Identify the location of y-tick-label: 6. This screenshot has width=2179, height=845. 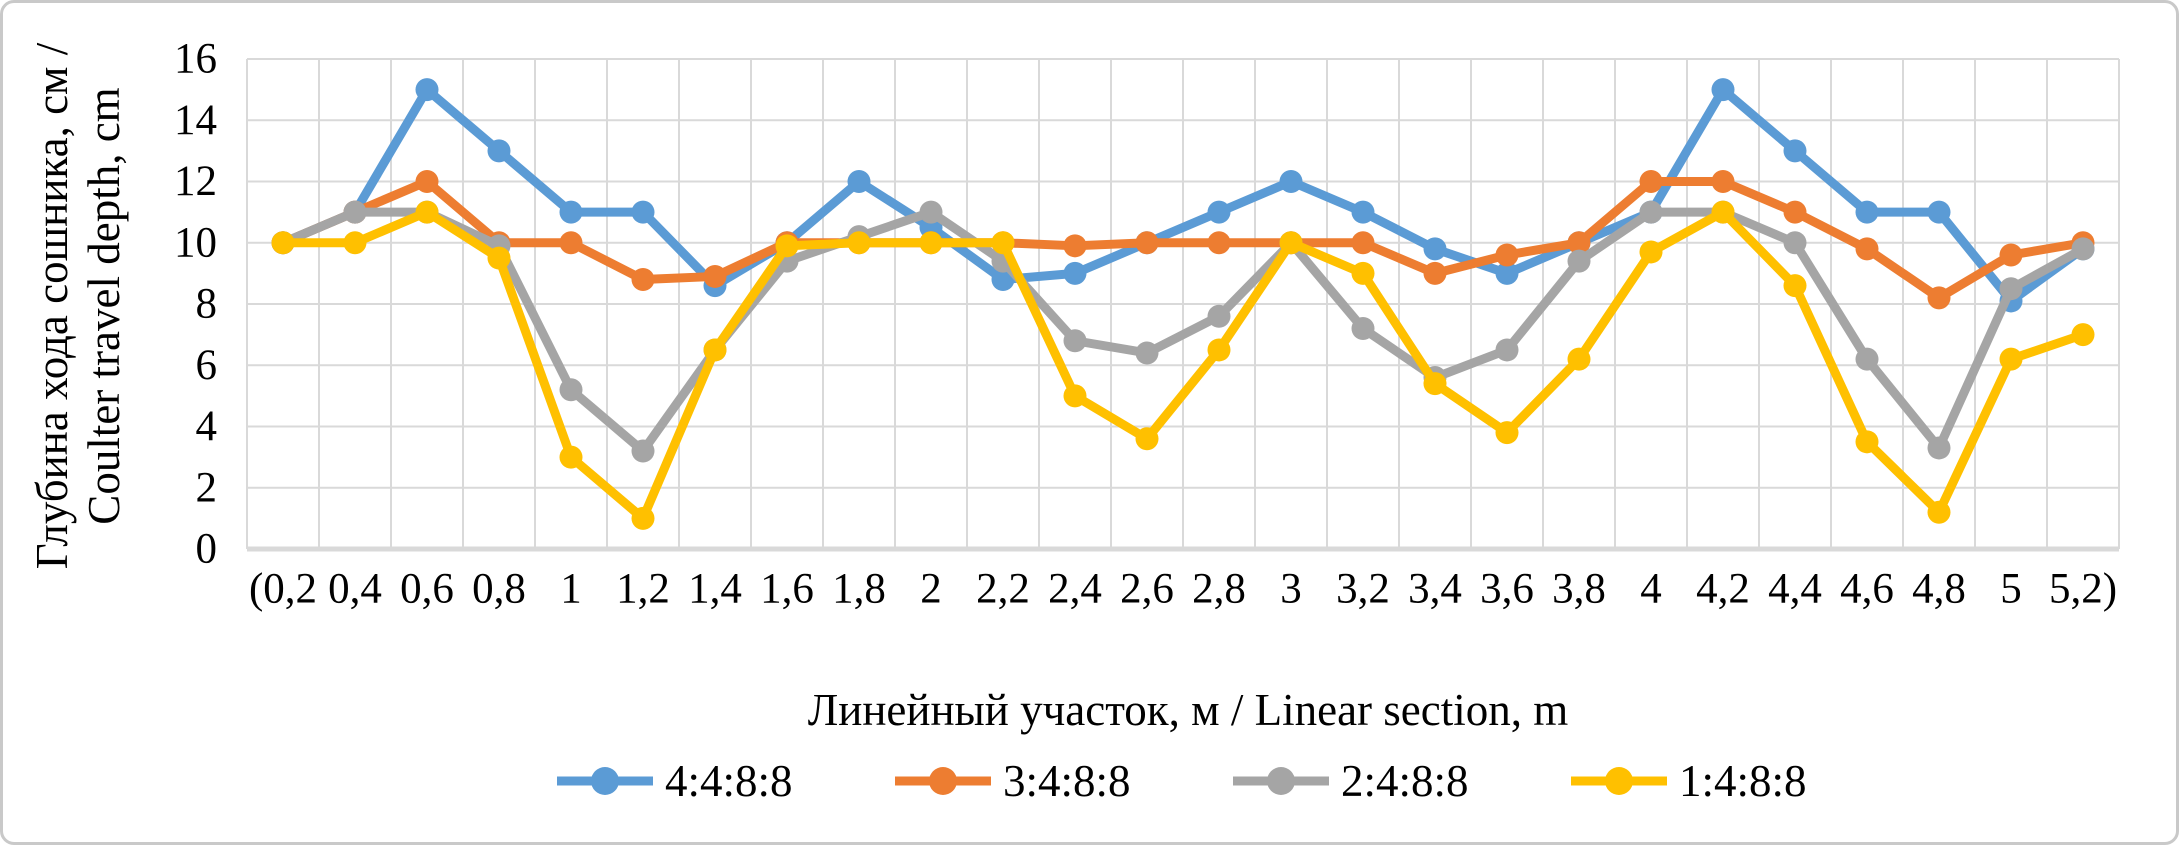
(207, 365).